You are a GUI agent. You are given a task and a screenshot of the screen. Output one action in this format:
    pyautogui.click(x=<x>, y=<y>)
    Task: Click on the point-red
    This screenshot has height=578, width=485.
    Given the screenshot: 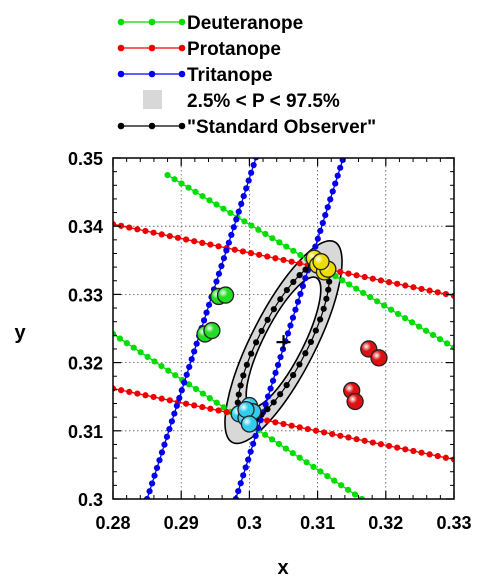 What is the action you would take?
    pyautogui.click(x=355, y=401)
    